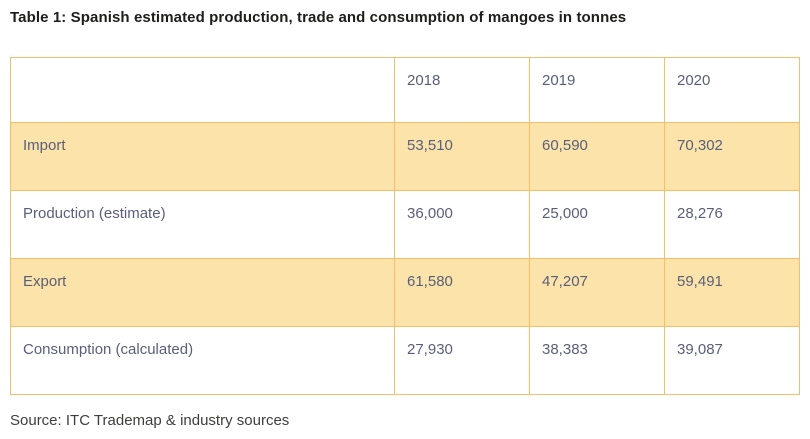 This screenshot has height=439, width=810. I want to click on cell-import-2019: 60,590, so click(597, 156).